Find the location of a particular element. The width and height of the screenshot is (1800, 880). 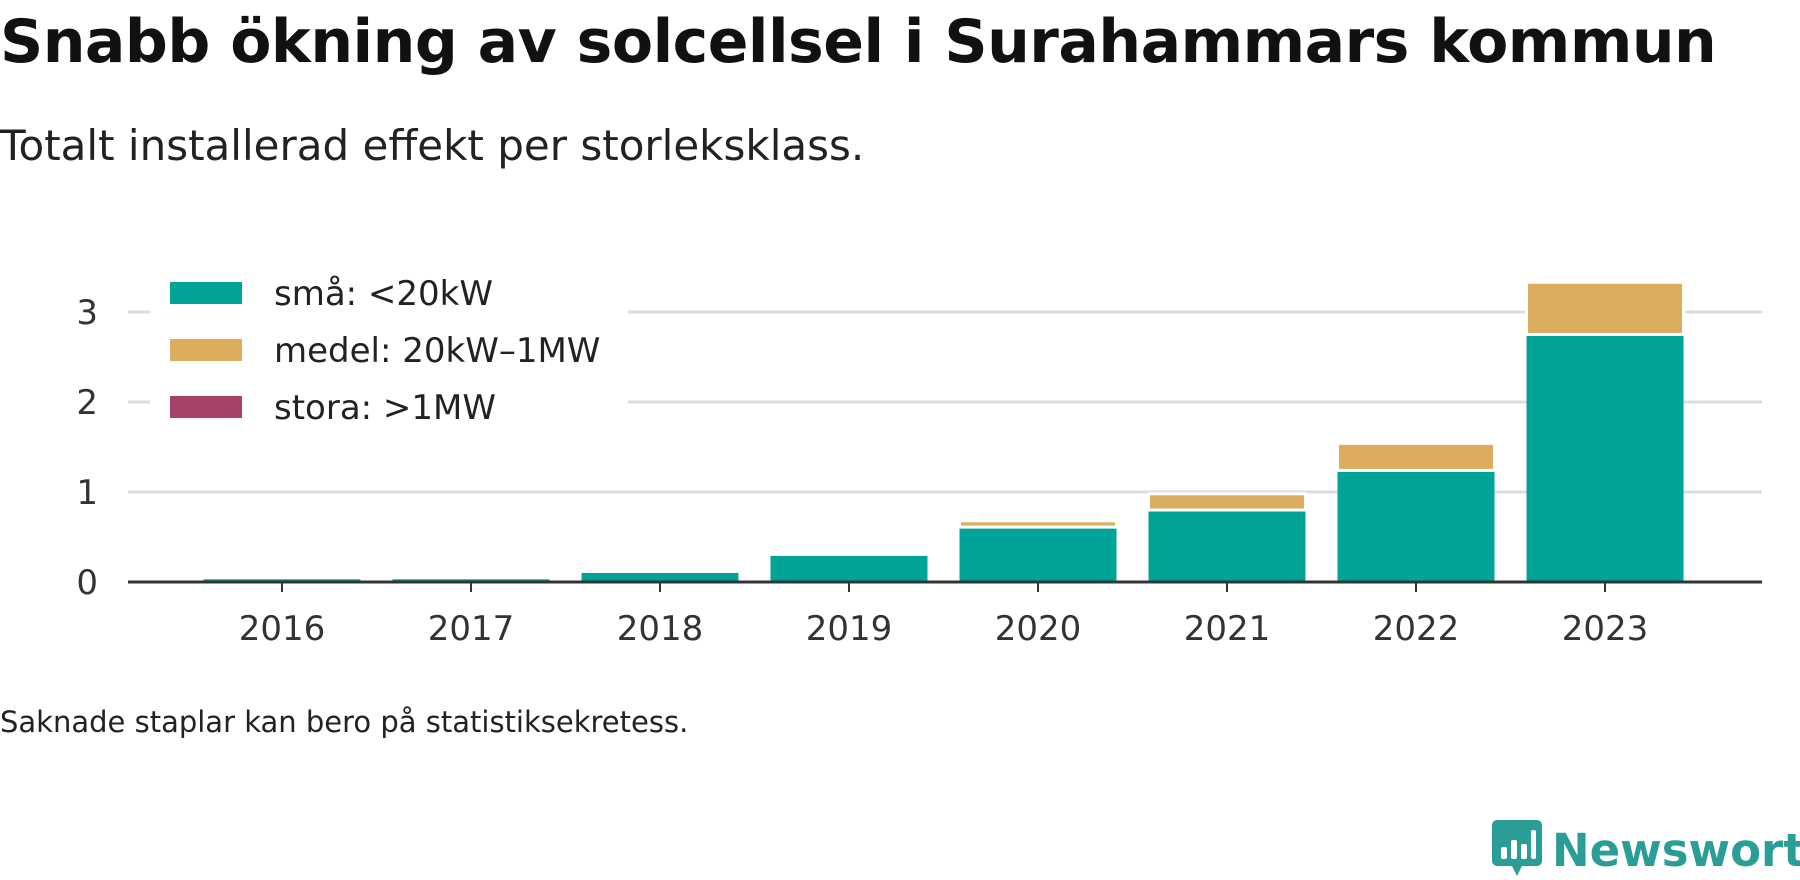

legend: små: <20kW medel: 20kW–1MW stora: >1MW is located at coordinates (389, 349).